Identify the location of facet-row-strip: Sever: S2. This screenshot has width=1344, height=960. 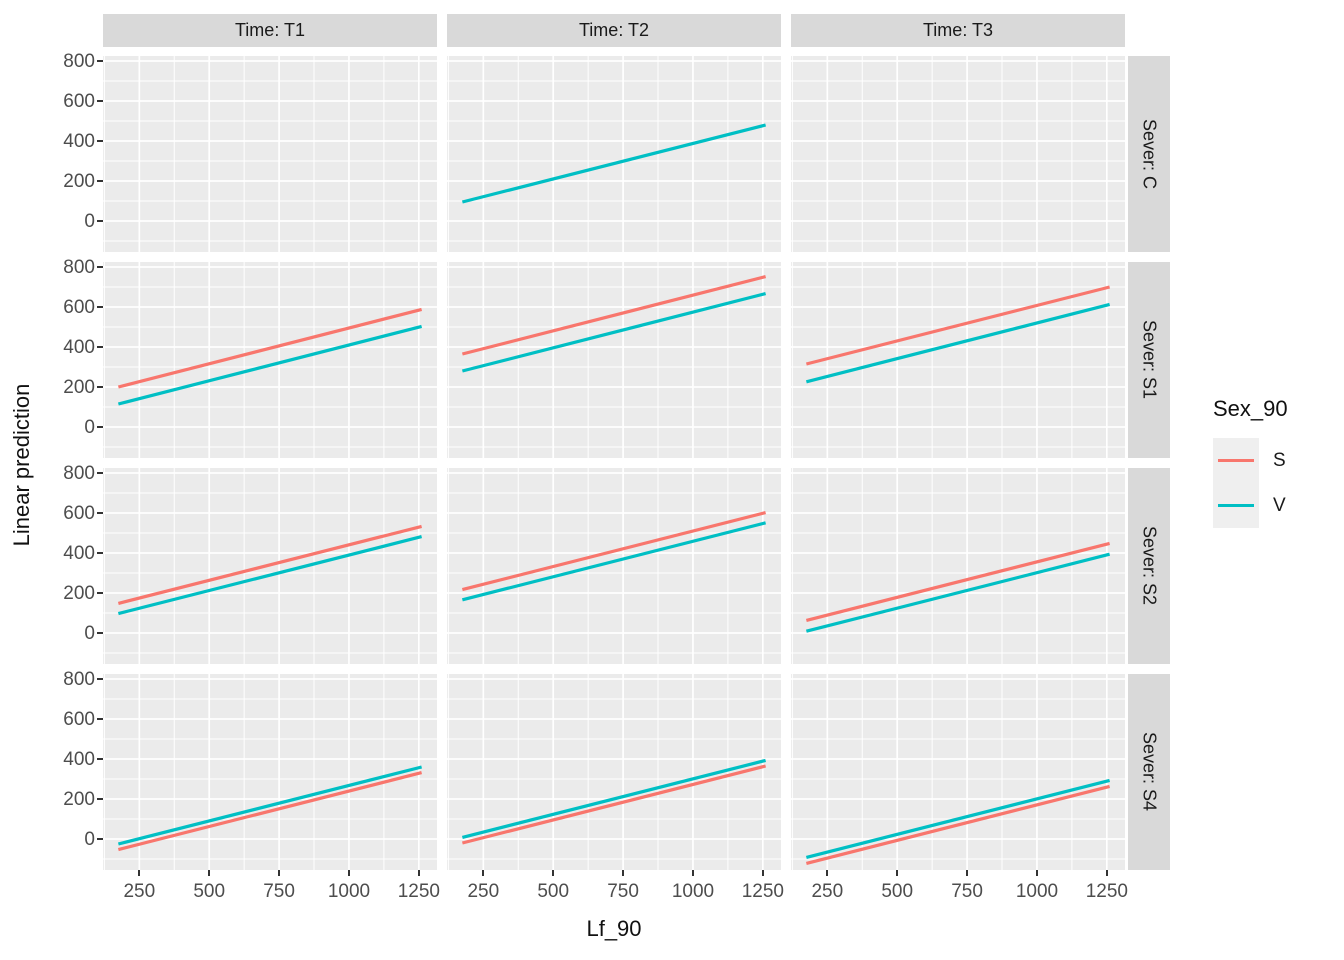
(1149, 566).